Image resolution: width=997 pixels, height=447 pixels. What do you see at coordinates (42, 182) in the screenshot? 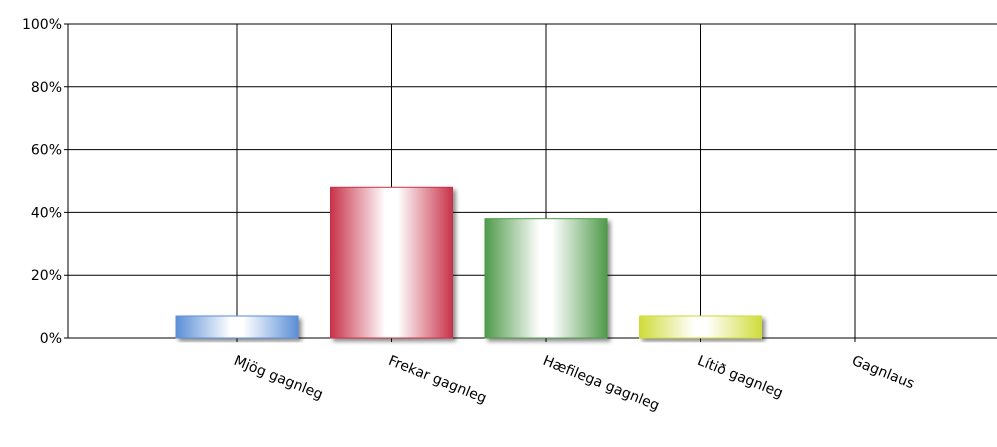
I see `y-axis: 0% 20% 40% 60% 80% 100%` at bounding box center [42, 182].